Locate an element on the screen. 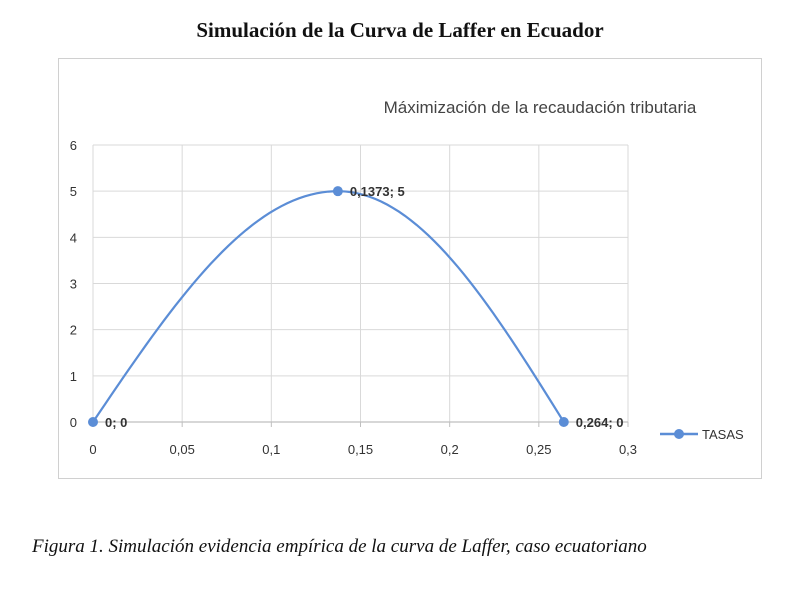 This screenshot has width=800, height=600. data-label: 0,1373; 5 is located at coordinates (377, 191).